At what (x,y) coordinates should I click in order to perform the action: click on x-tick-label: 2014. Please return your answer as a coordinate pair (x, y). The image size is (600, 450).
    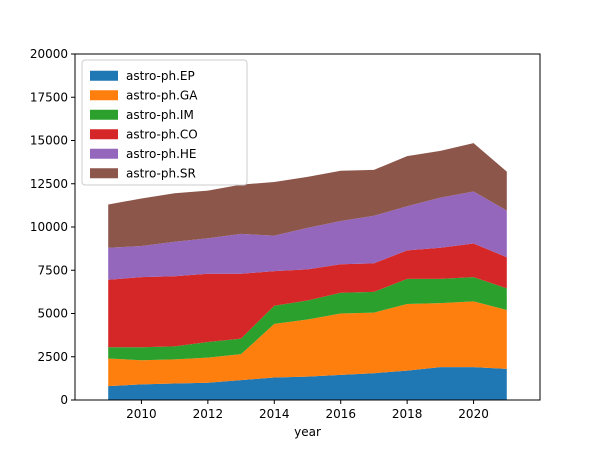
    Looking at the image, I should click on (274, 414).